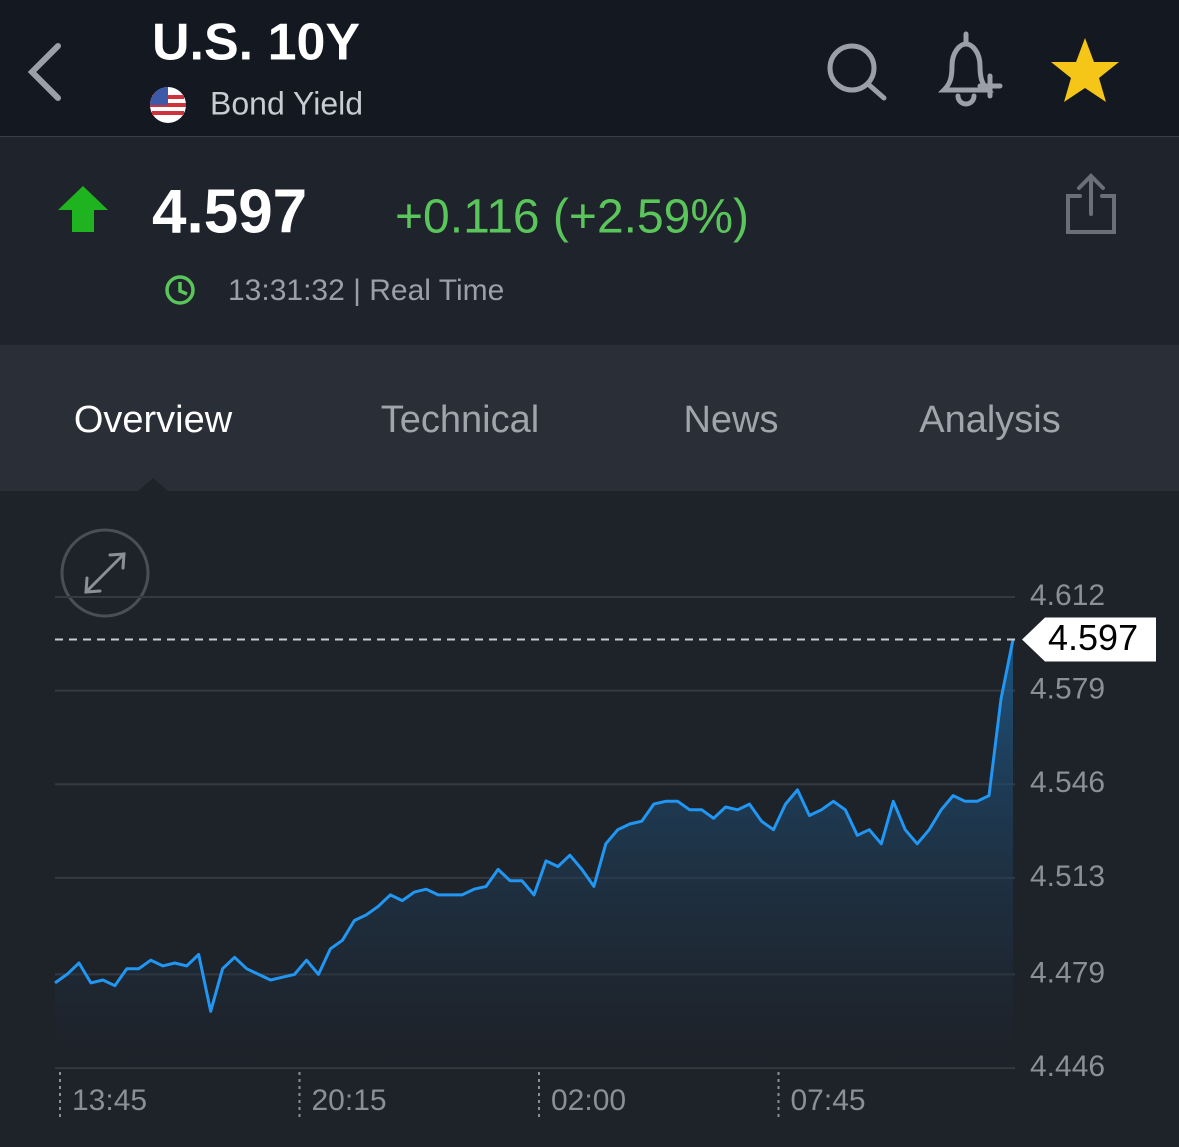 This screenshot has width=1179, height=1147. What do you see at coordinates (1067, 595) in the screenshot?
I see `y-tick-label: 4.612` at bounding box center [1067, 595].